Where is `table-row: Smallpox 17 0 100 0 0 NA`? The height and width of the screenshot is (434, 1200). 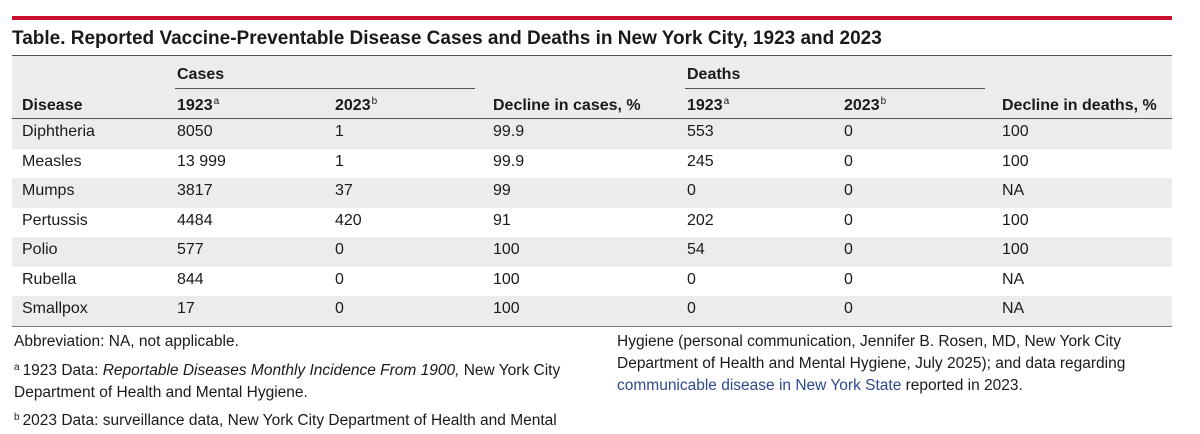 table-row: Smallpox 17 0 100 0 0 NA is located at coordinates (592, 311).